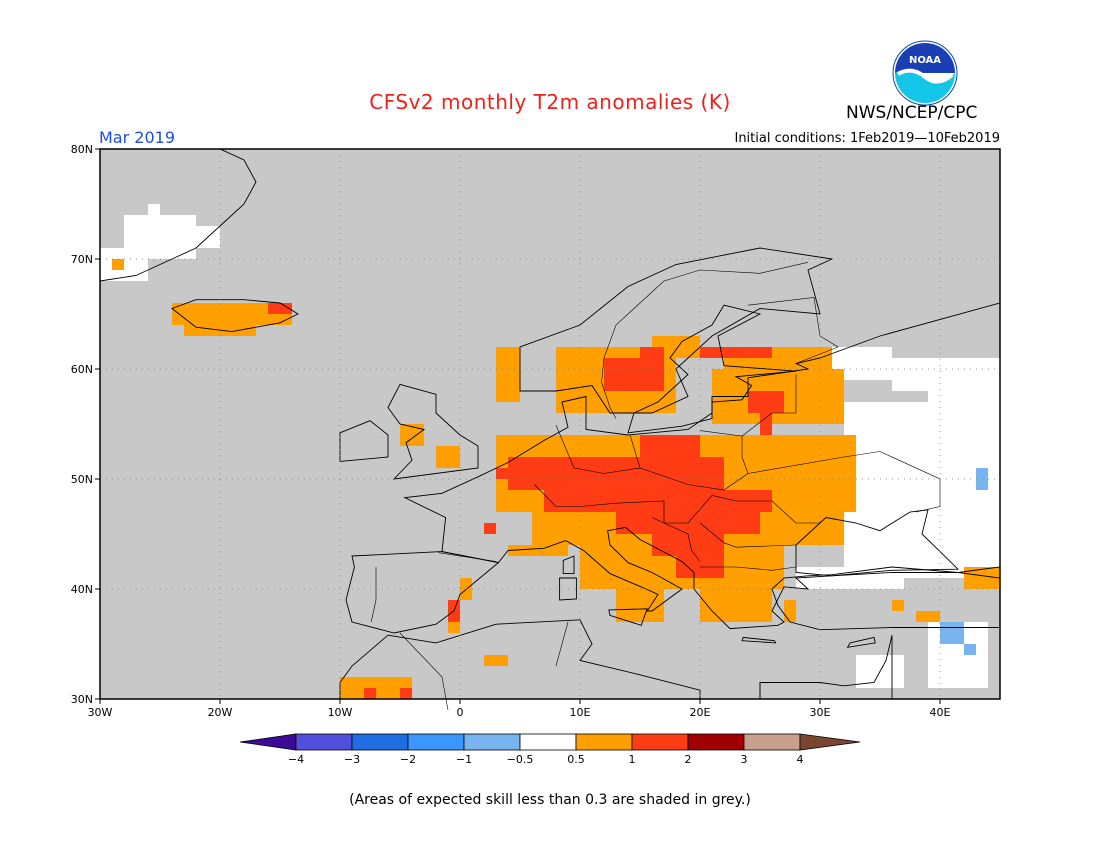  I want to click on sardinia-coastline, so click(568, 589).